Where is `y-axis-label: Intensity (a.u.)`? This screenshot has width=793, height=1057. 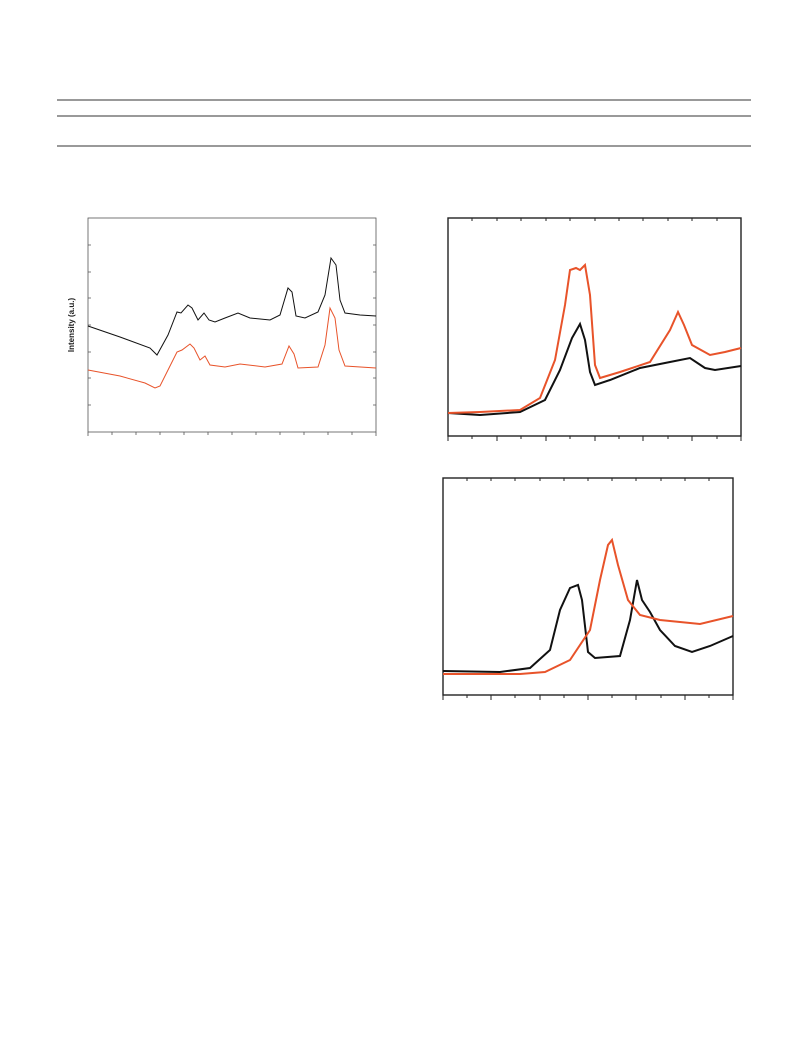
y-axis-label: Intensity (a.u.) is located at coordinates (71, 325).